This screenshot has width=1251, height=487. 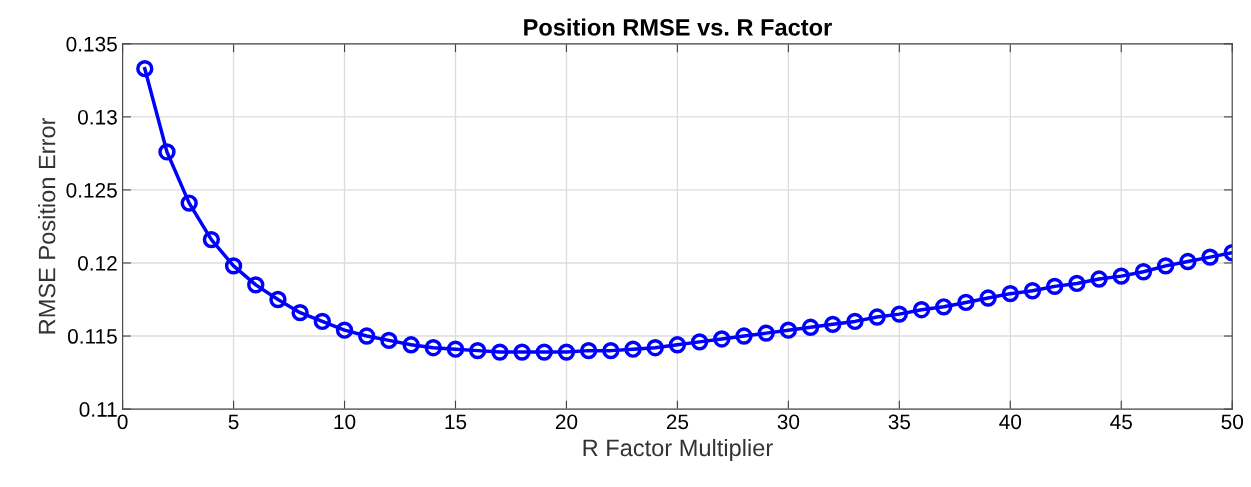 I want to click on x-tick-label: 50, so click(x=1232, y=422).